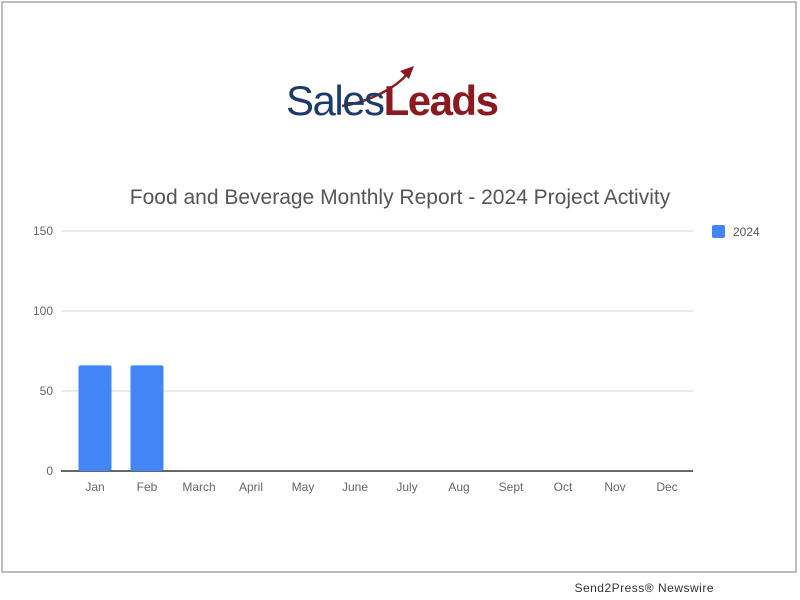  Describe the element at coordinates (666, 487) in the screenshot. I see `x-tick-label: Dec` at that location.